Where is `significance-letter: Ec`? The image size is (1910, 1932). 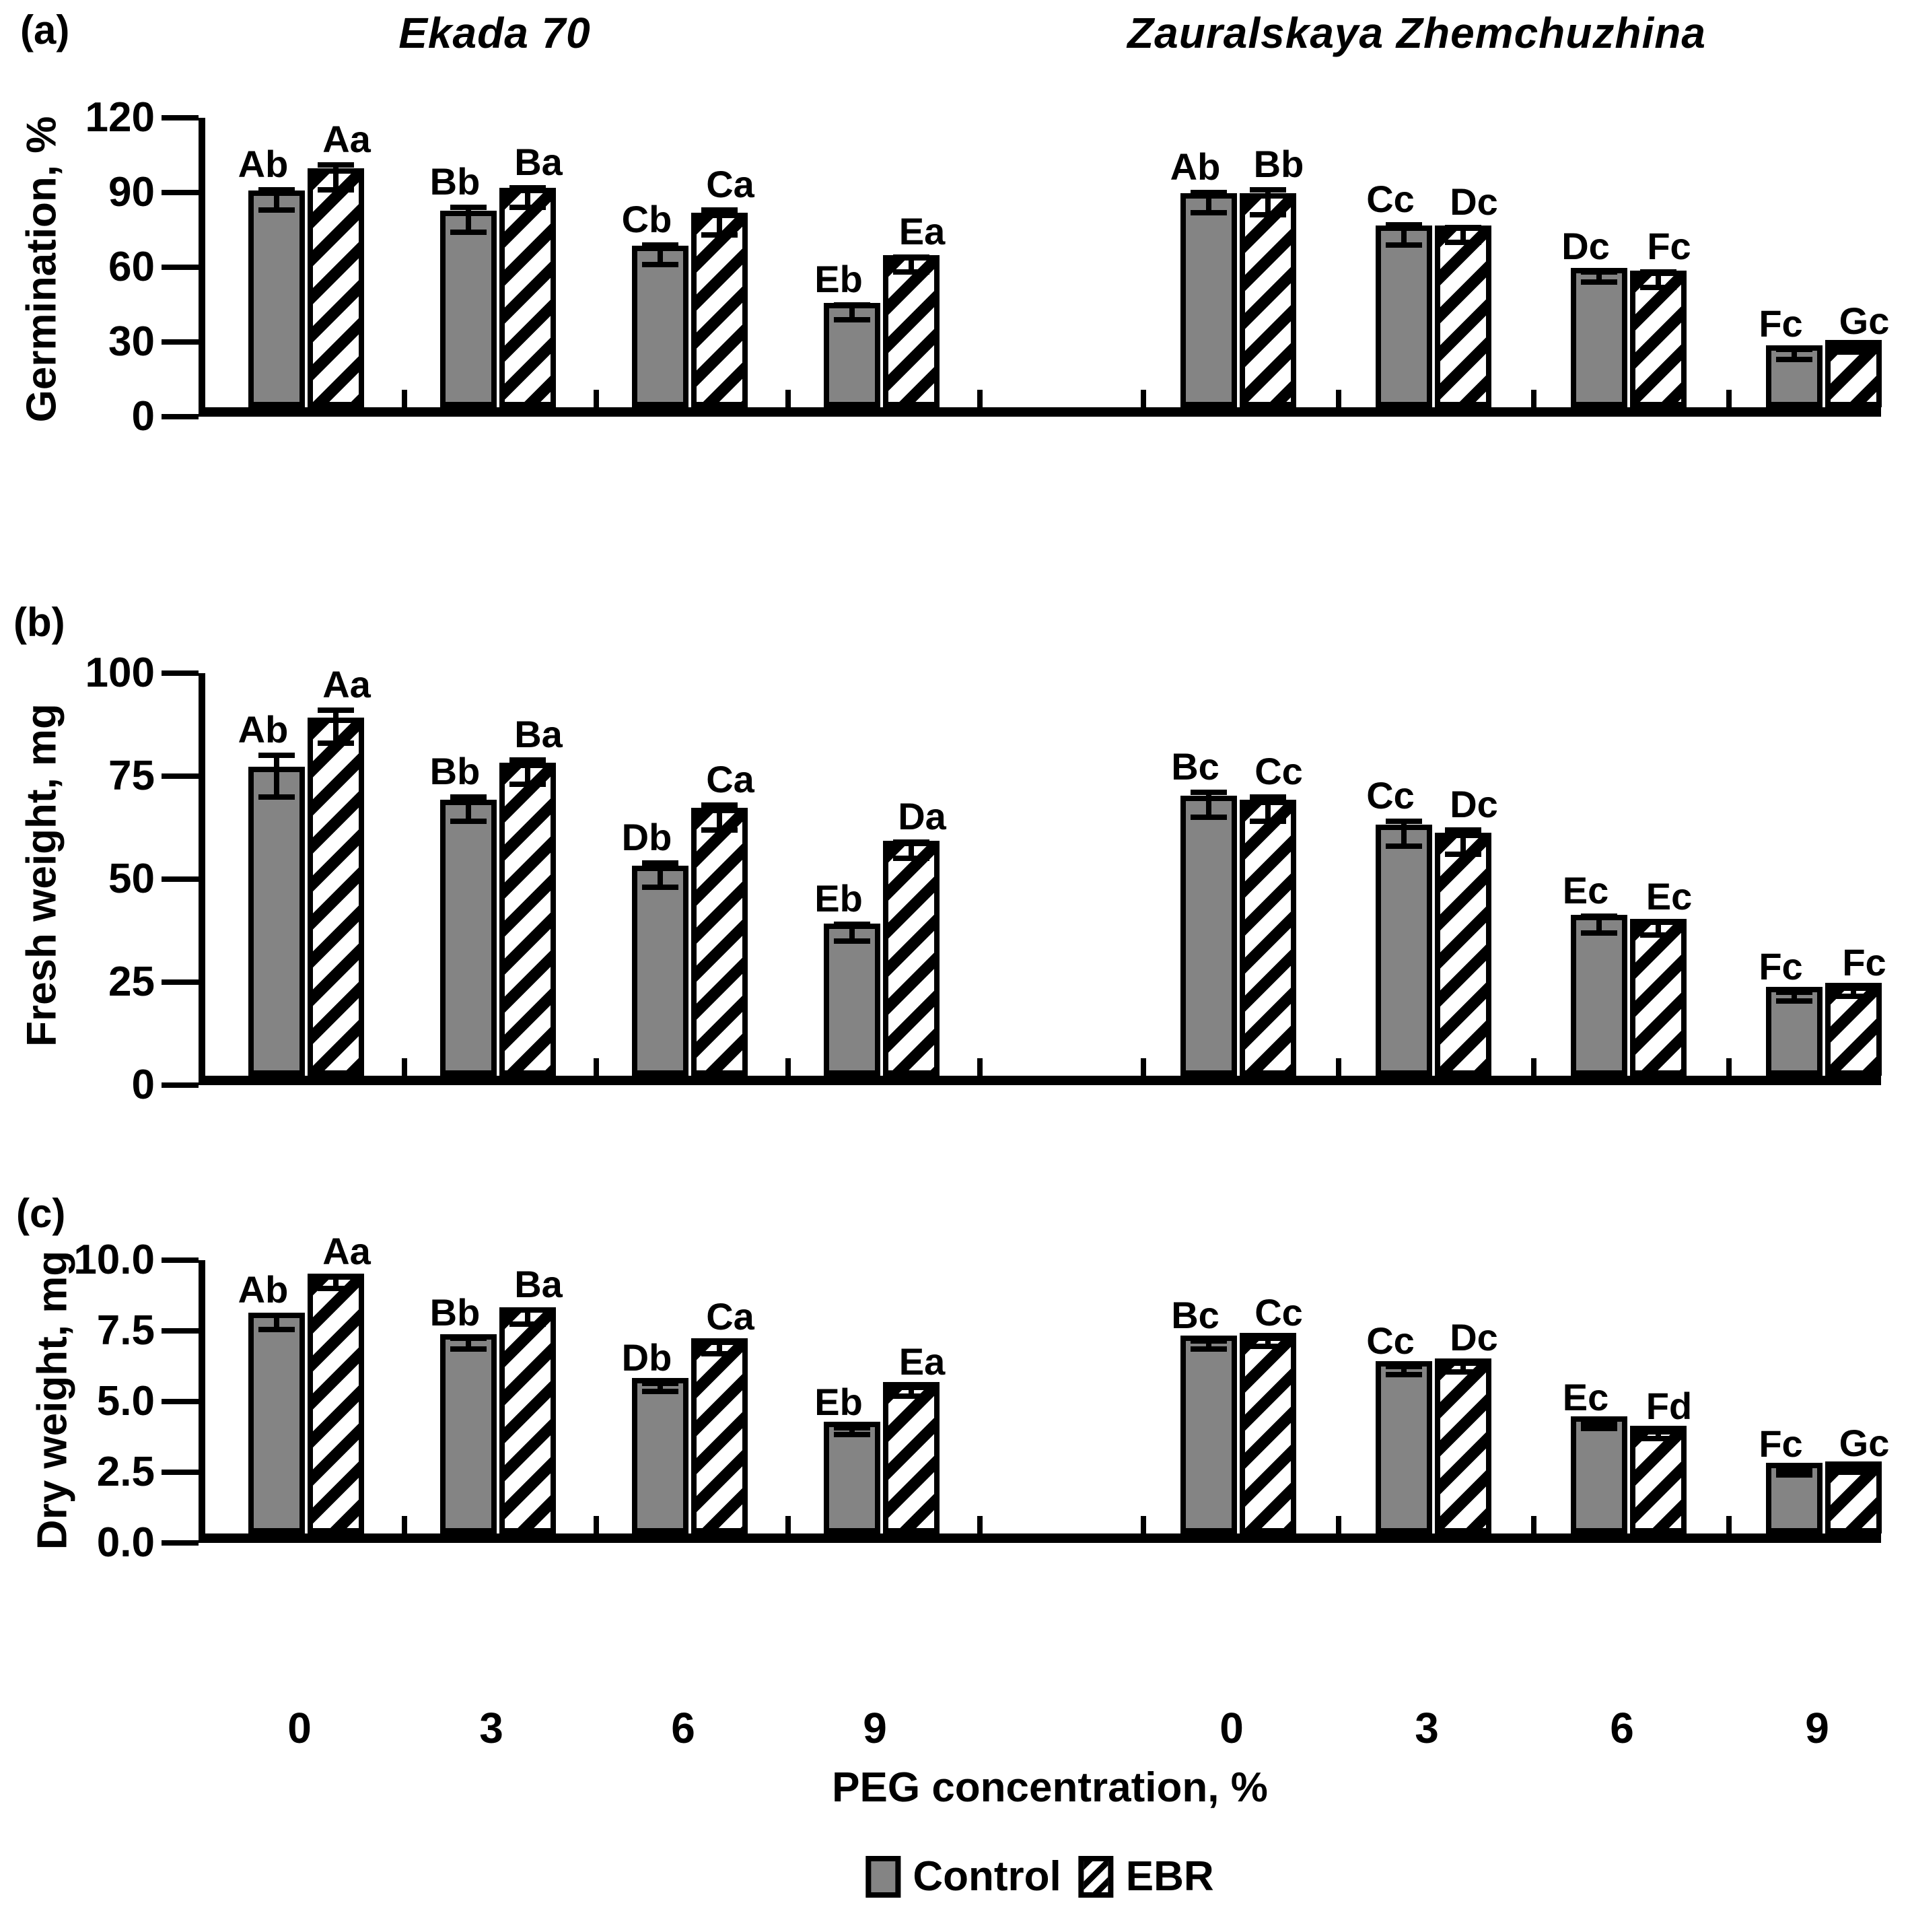
significance-letter: Ec is located at coordinates (1669, 896).